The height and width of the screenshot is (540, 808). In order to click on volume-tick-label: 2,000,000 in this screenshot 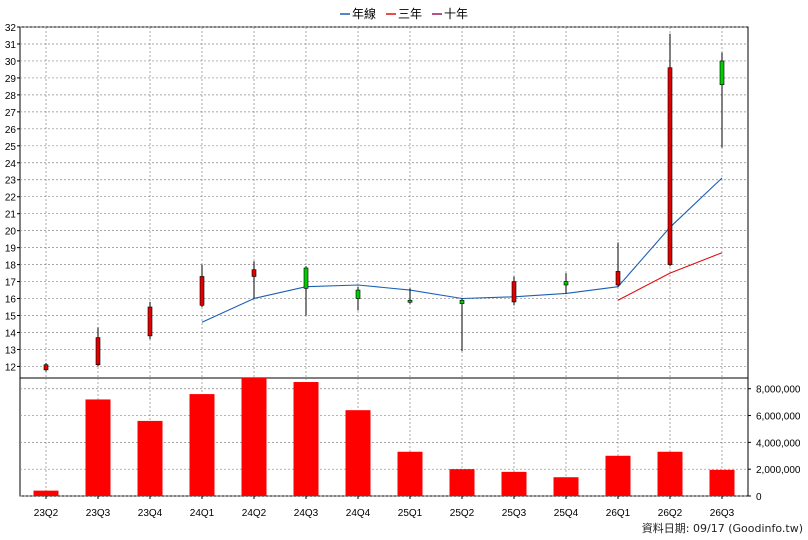, I will do `click(778, 470)`.